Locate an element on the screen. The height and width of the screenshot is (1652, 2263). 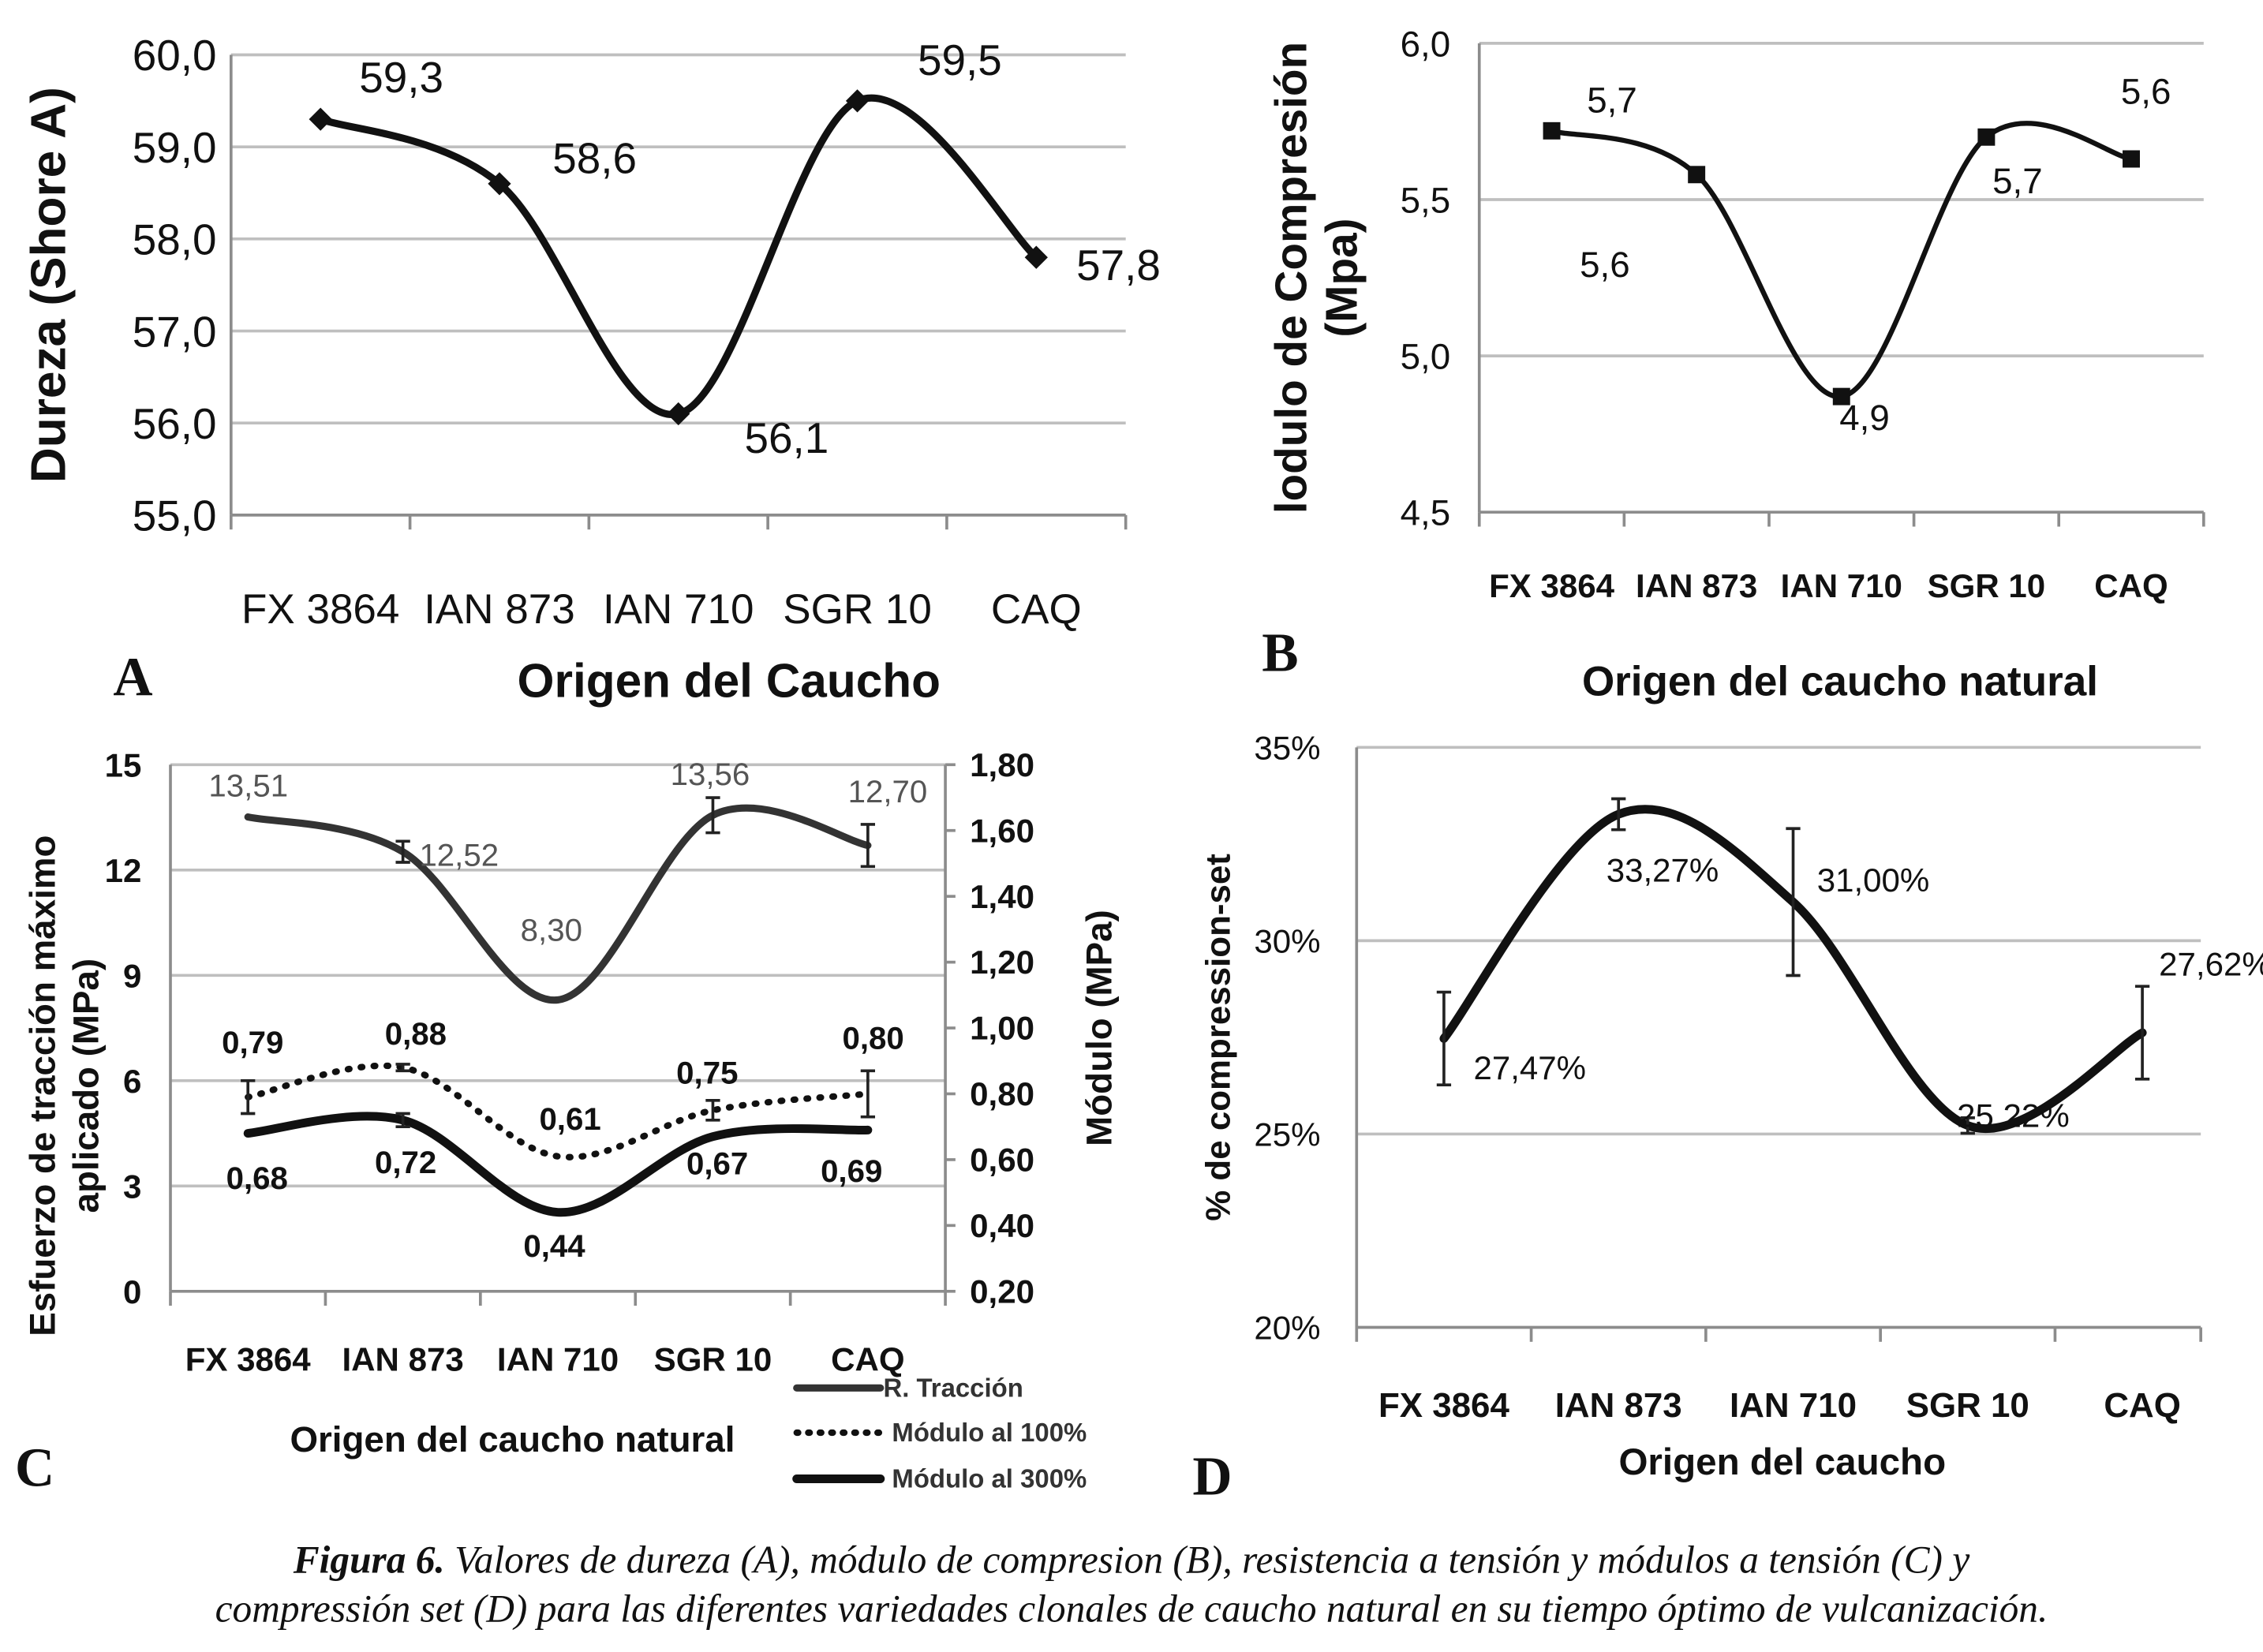
y-tick-label-right: 1,00 is located at coordinates (1002, 1028).